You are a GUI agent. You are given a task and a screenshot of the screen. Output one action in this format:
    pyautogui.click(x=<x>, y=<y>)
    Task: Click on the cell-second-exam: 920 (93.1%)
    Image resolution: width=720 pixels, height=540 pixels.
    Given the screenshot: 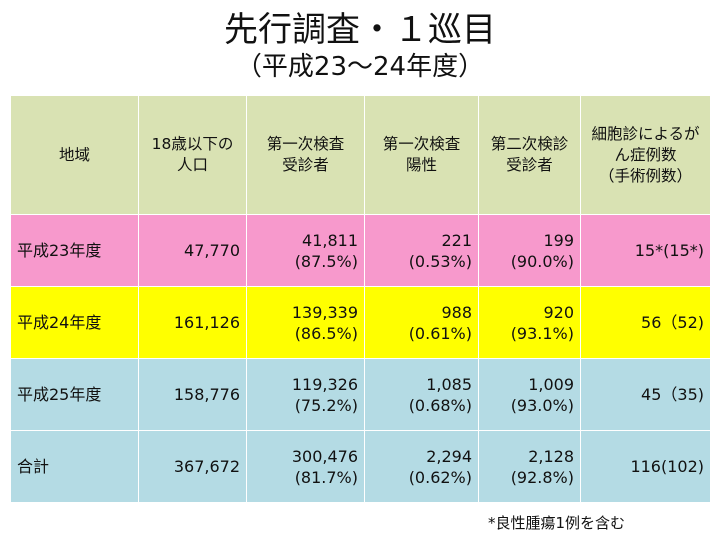 What is the action you would take?
    pyautogui.click(x=529, y=322)
    